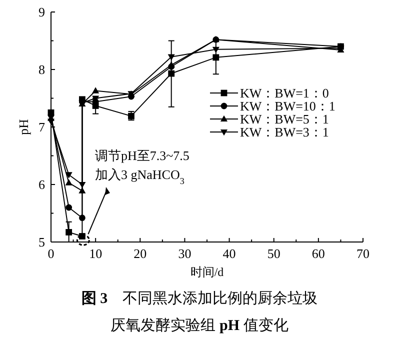  I want to click on x-tick-label: 60, so click(318, 253).